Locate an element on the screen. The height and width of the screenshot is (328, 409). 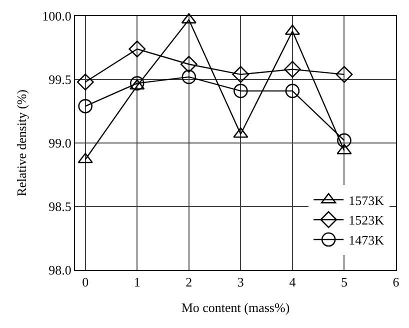
y-tick-label: 100.0 is located at coordinates (57, 16).